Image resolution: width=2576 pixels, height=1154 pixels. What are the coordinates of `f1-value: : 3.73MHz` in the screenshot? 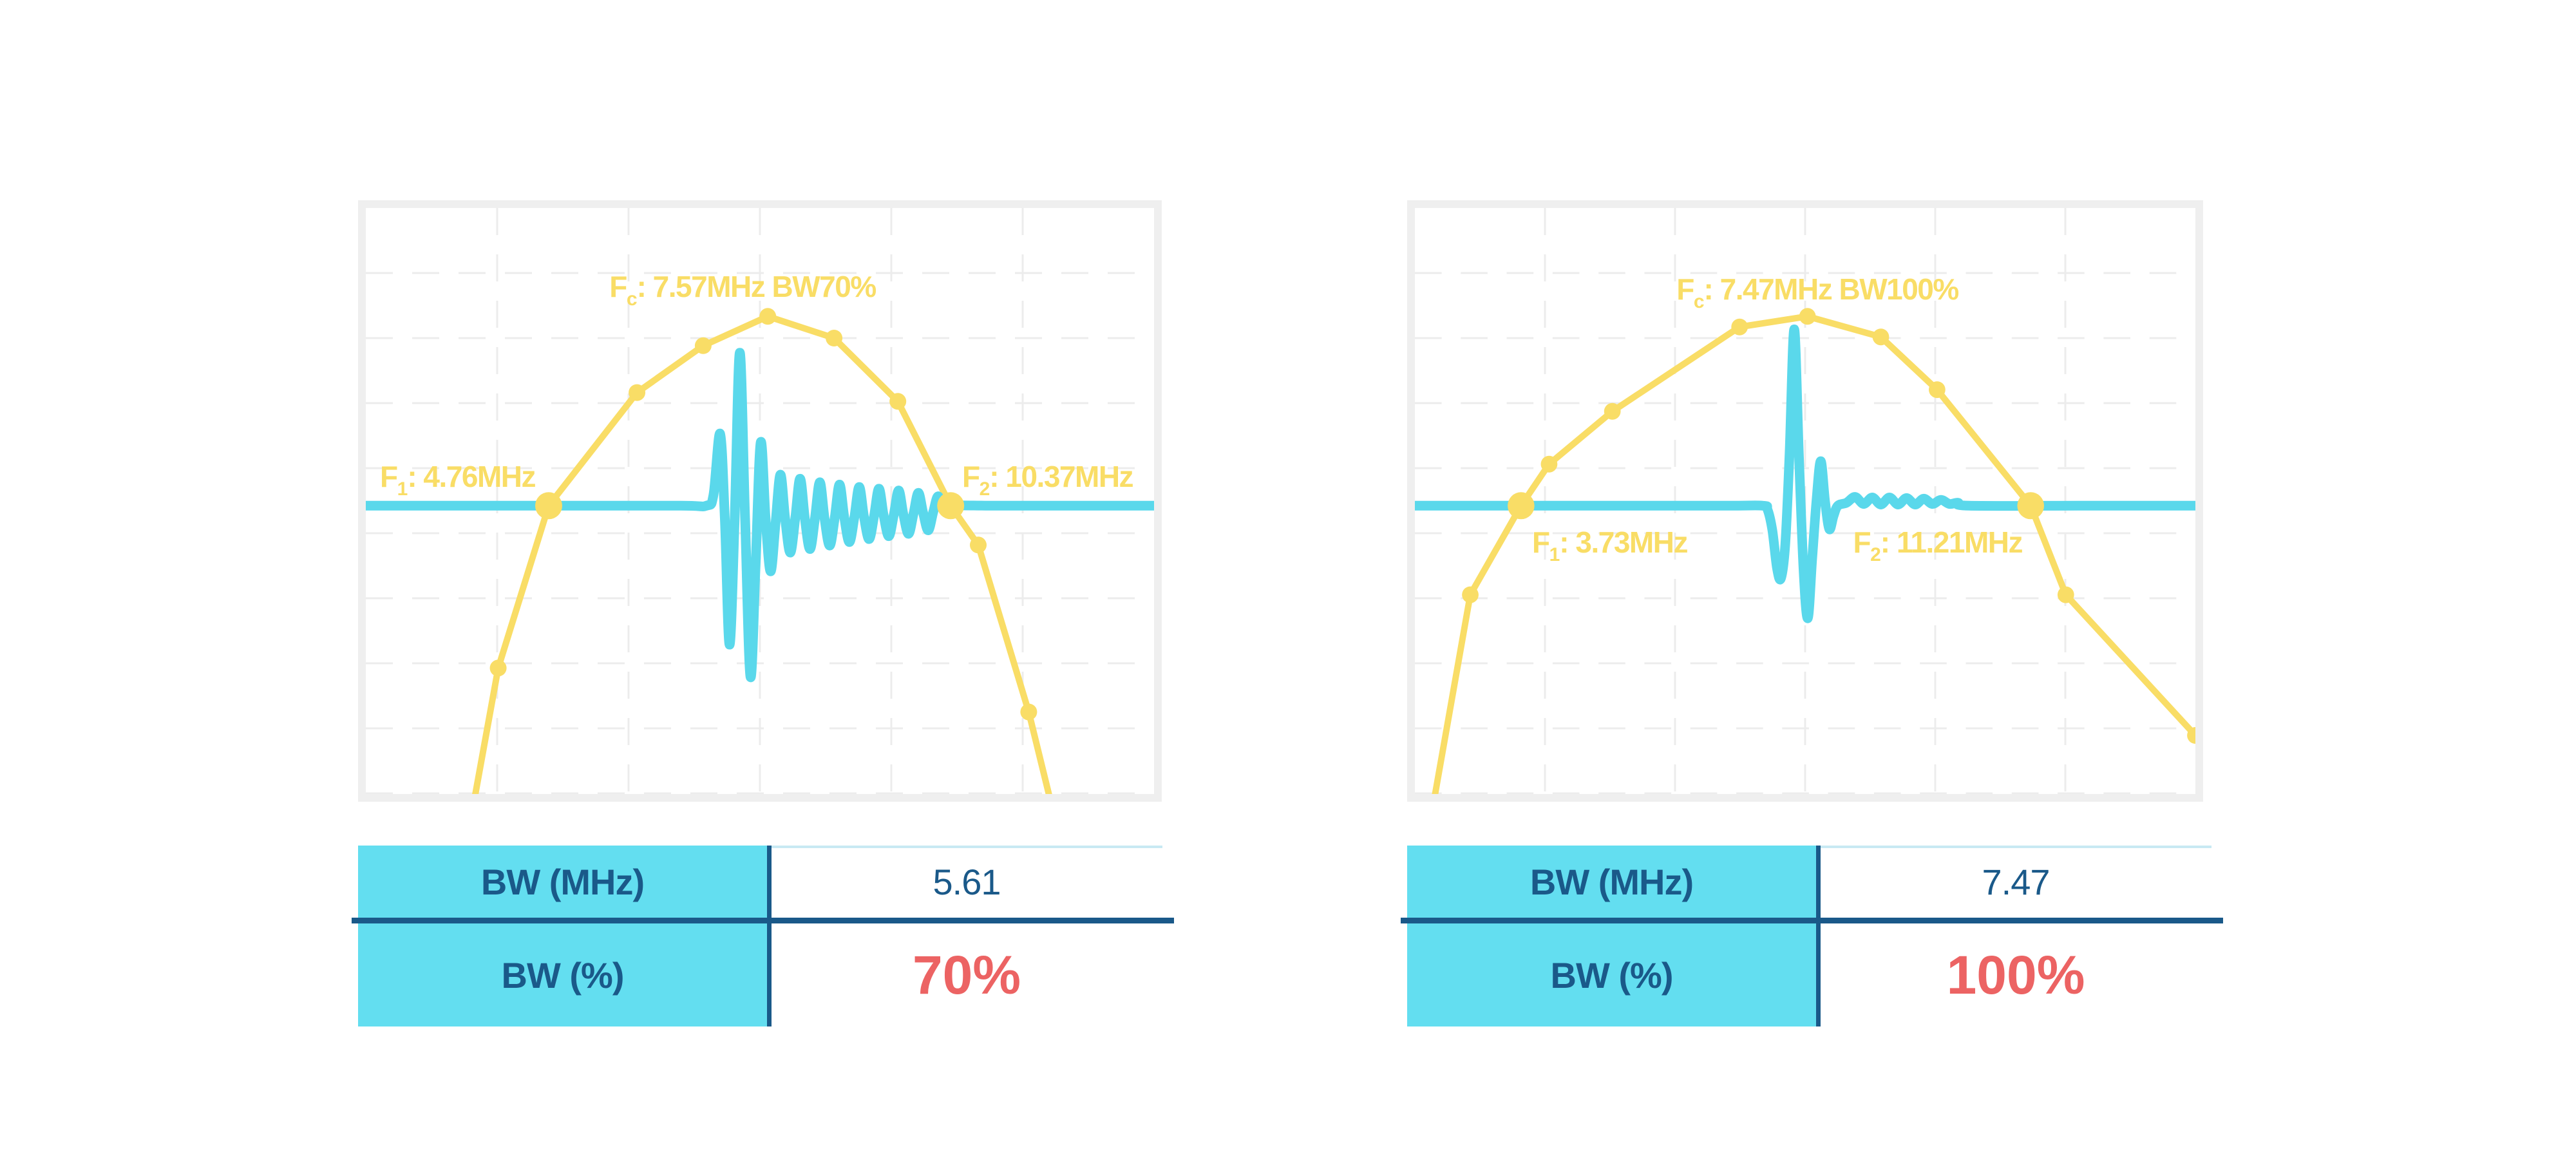 It's located at (1624, 542).